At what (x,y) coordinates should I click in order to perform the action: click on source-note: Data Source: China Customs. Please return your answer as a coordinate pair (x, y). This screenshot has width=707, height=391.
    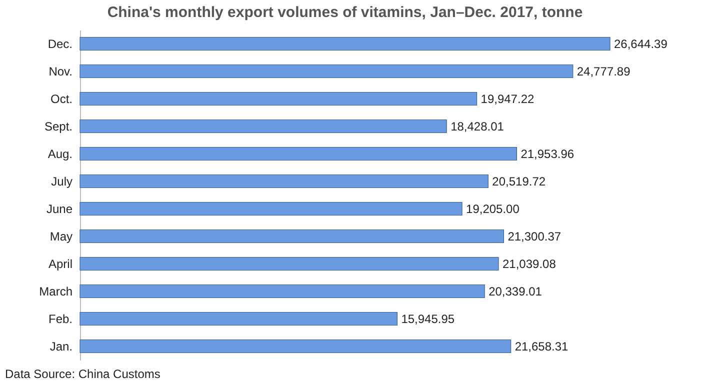
    Looking at the image, I should click on (82, 374).